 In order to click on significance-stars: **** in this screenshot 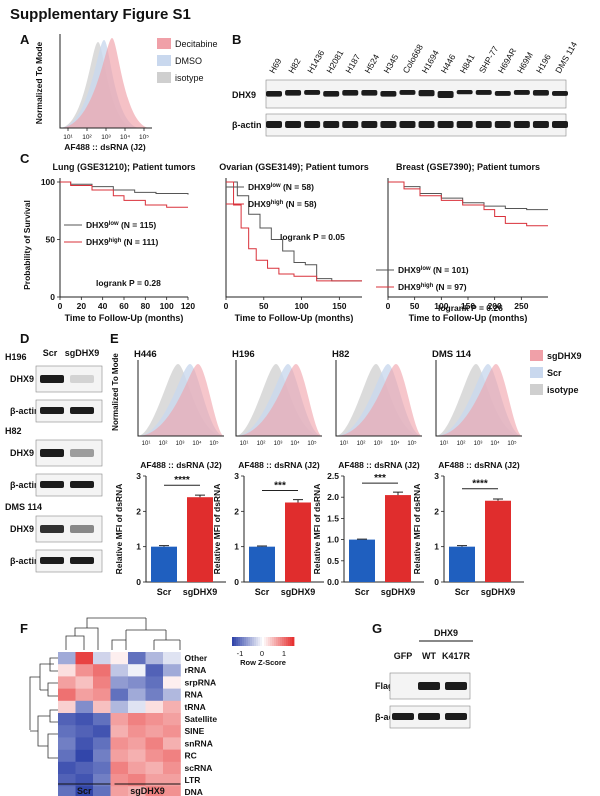, I will do `click(182, 480)`.